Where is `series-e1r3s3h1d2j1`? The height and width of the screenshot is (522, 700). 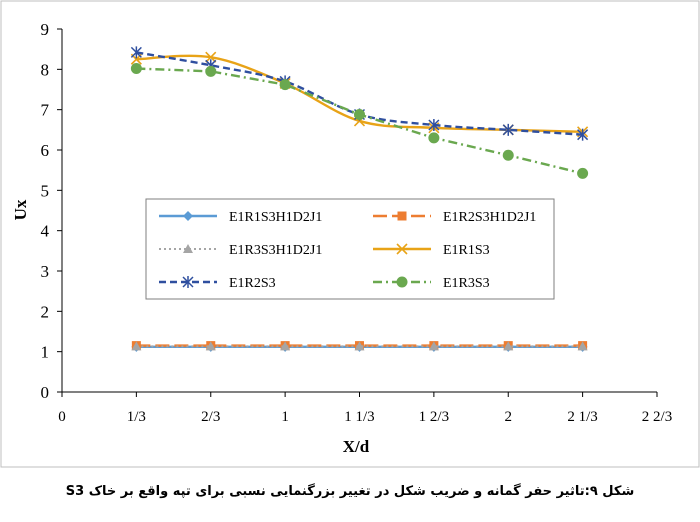
series-e1r3s3h1d2j1 is located at coordinates (359, 346).